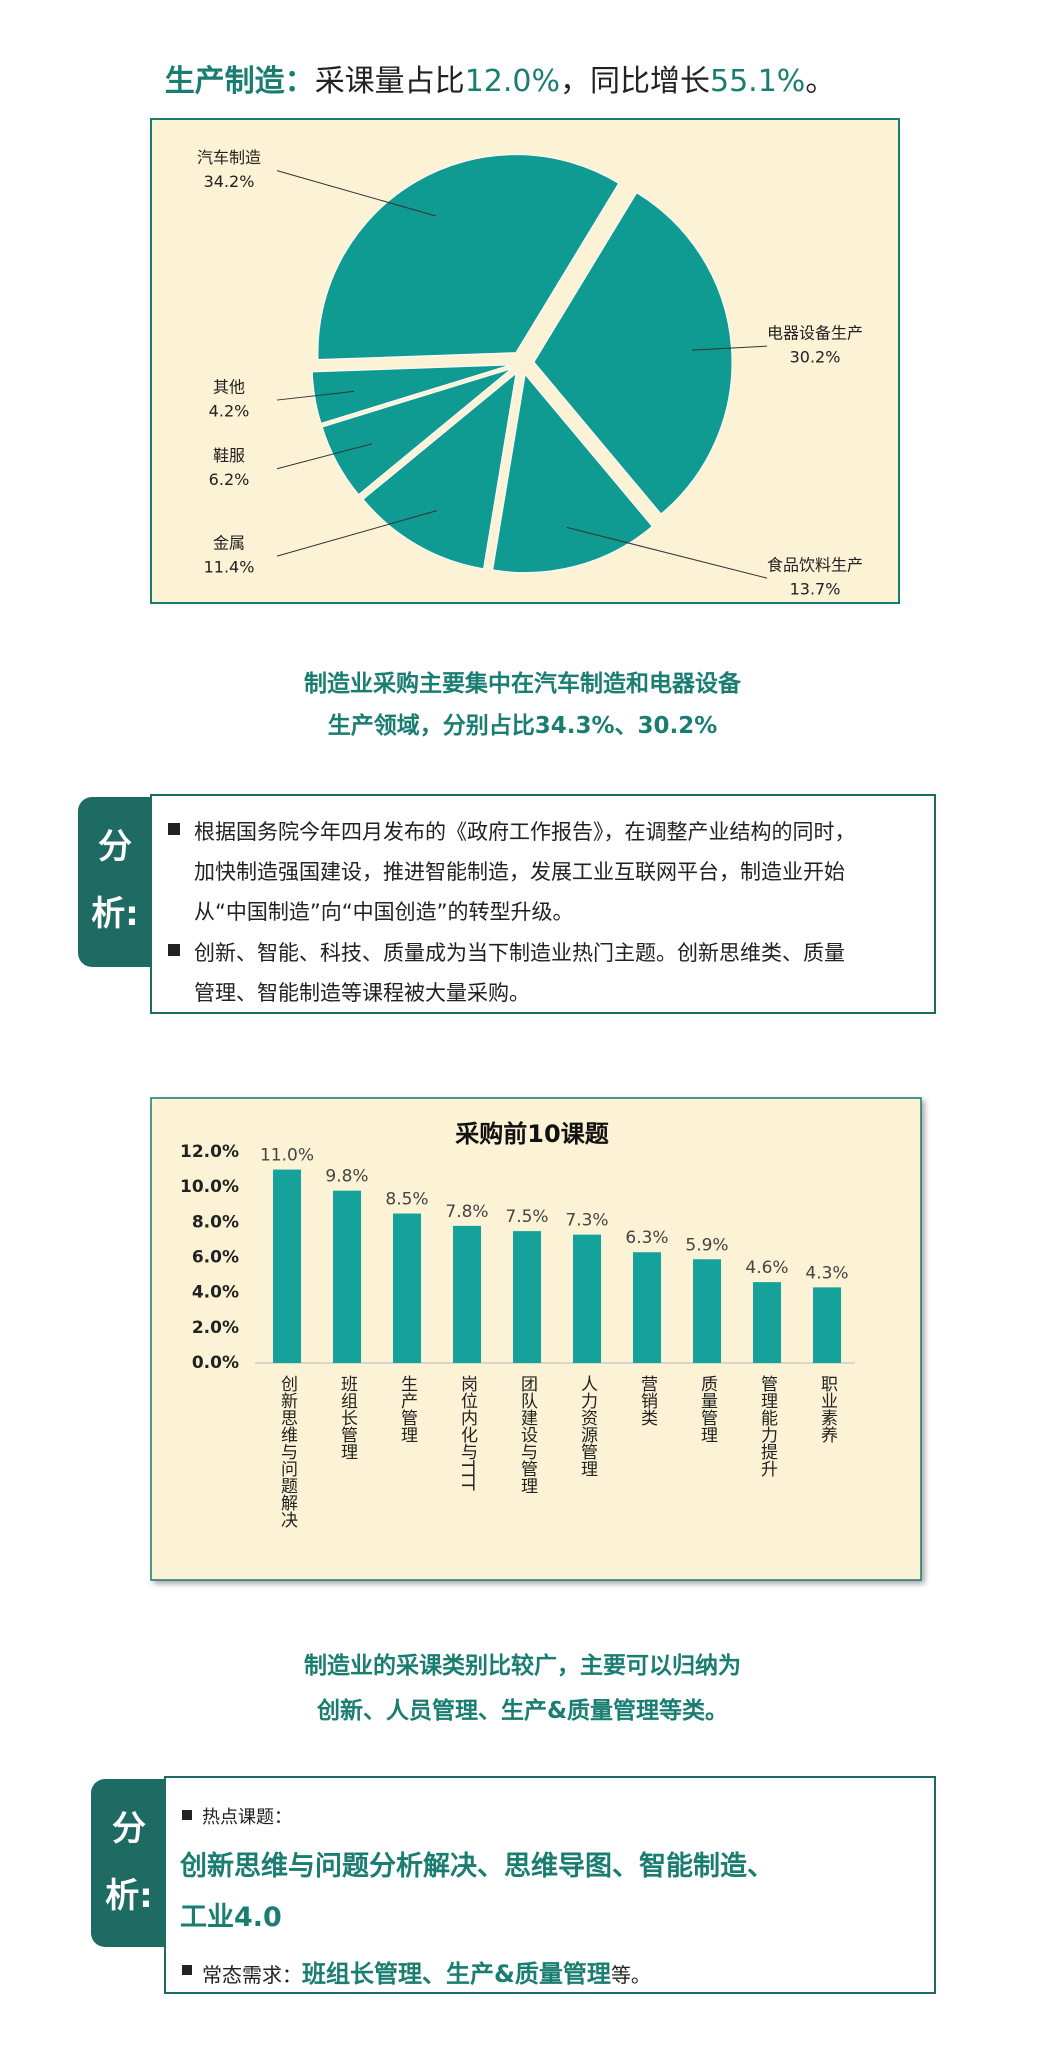 This screenshot has height=2051, width=1045. Describe the element at coordinates (229, 543) in the screenshot. I see `slice-label: 金属` at that location.